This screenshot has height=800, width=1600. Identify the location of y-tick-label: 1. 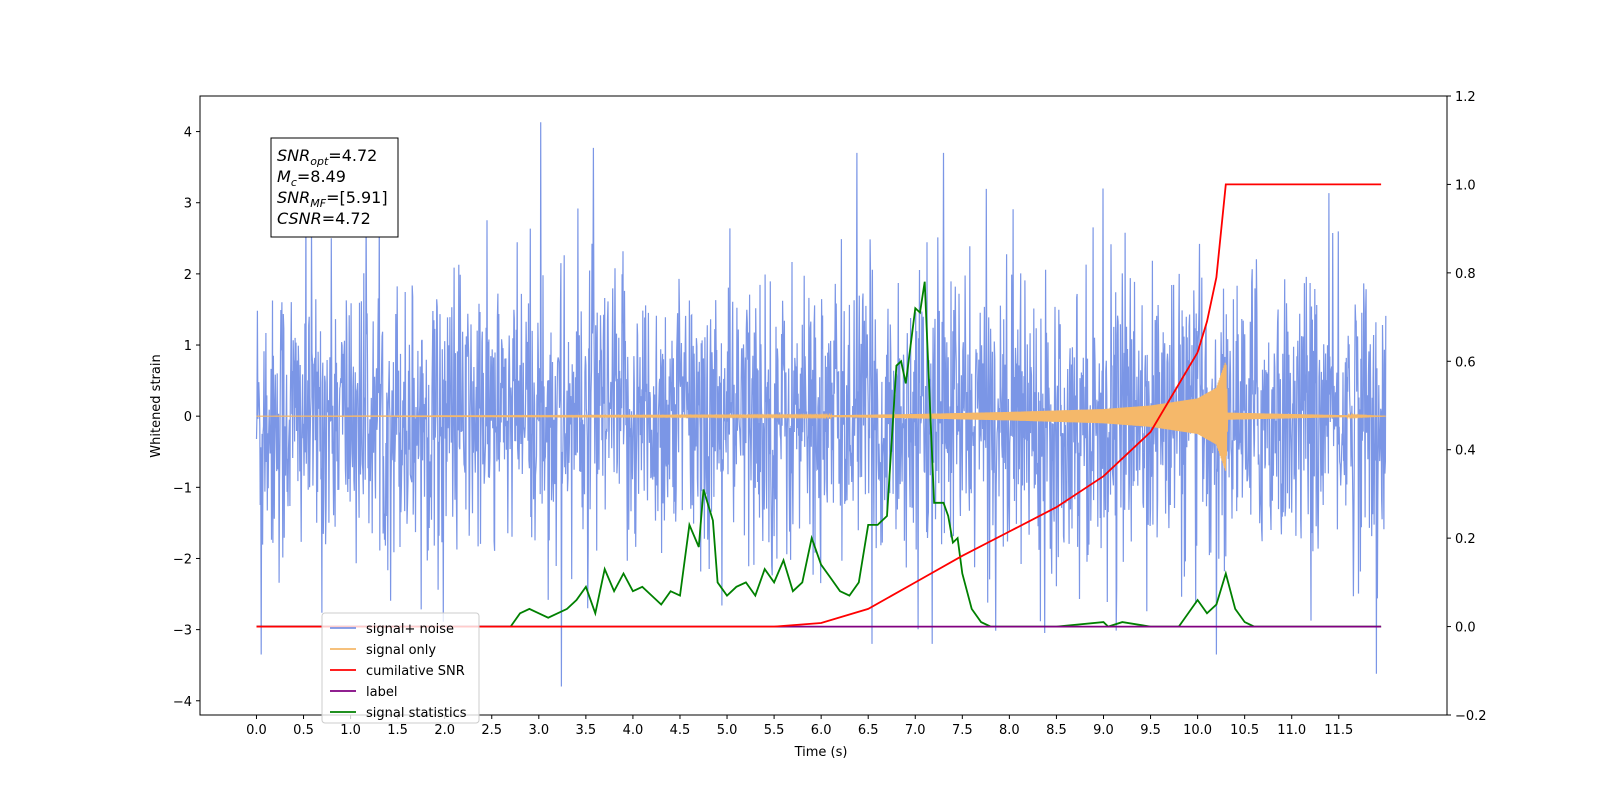
(188, 346).